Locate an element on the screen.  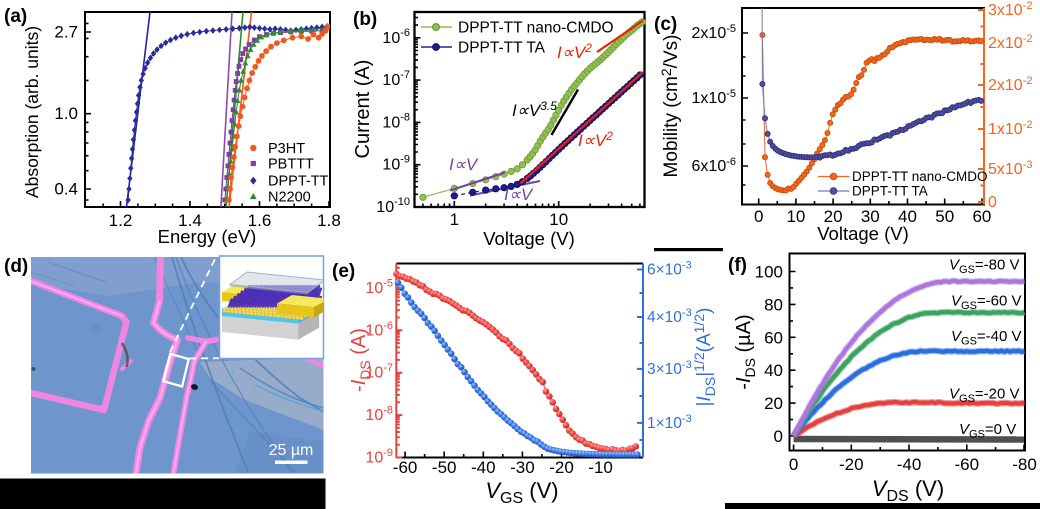
svg-text: 1.2 is located at coordinates (121, 220).